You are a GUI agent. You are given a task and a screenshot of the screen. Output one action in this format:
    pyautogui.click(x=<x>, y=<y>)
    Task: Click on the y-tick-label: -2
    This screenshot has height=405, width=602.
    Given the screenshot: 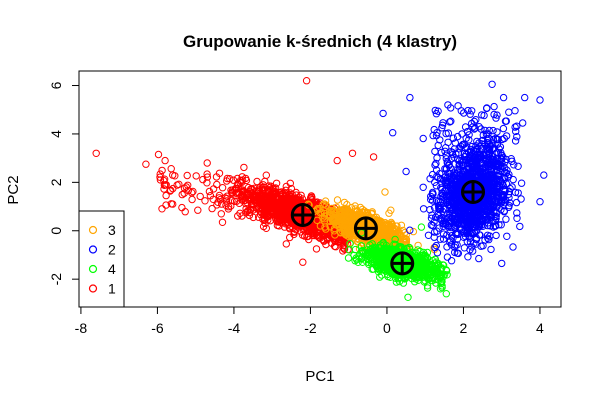 What is the action you would take?
    pyautogui.click(x=56, y=279)
    